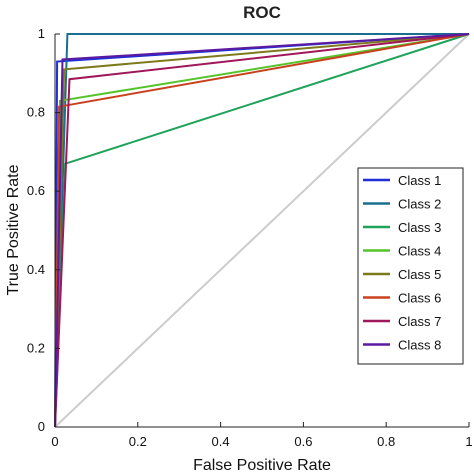  What do you see at coordinates (419, 204) in the screenshot?
I see `legend-entry: Class 2` at bounding box center [419, 204].